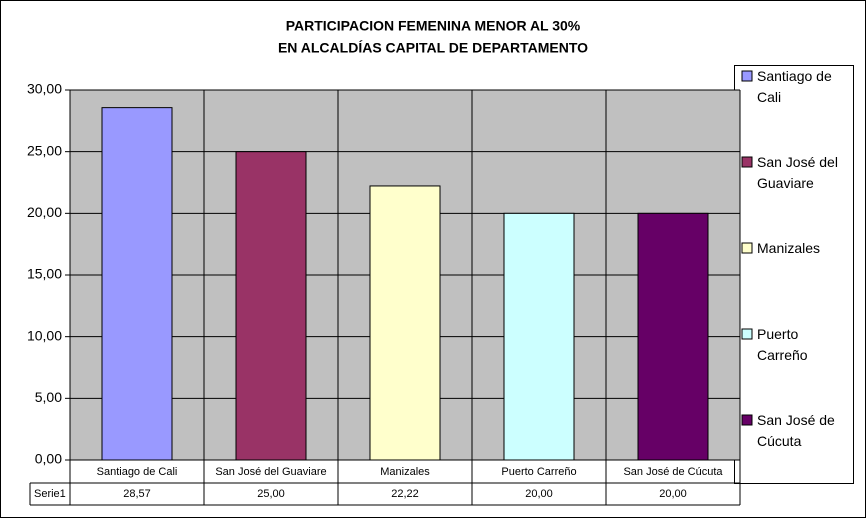 The width and height of the screenshot is (866, 518). I want to click on chart-title: EN ALCALDÍAS CAPITAL DE DEPARTAMENTO, so click(433, 48).